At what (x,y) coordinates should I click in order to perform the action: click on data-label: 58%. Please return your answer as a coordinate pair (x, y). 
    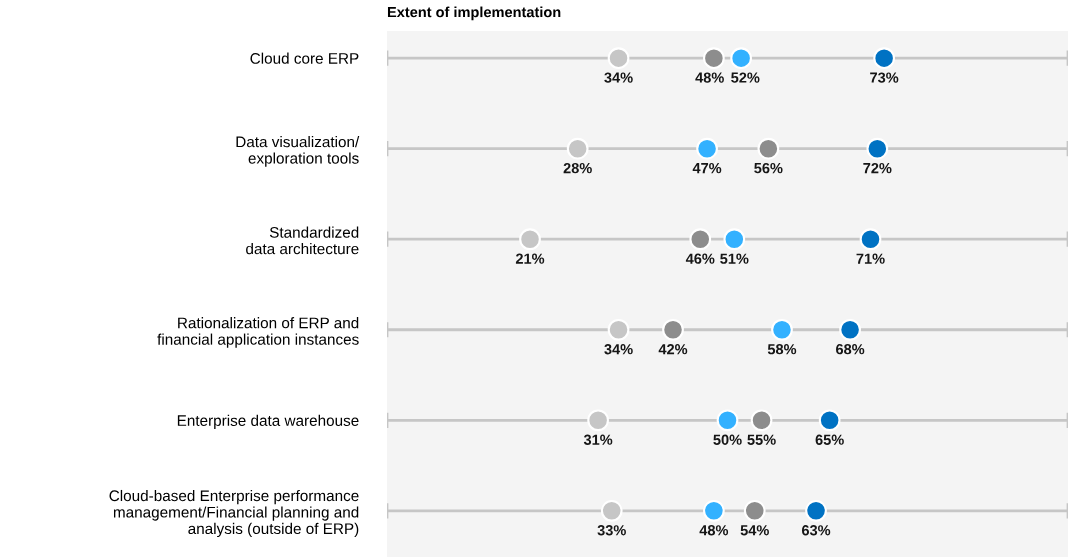
    Looking at the image, I should click on (782, 349).